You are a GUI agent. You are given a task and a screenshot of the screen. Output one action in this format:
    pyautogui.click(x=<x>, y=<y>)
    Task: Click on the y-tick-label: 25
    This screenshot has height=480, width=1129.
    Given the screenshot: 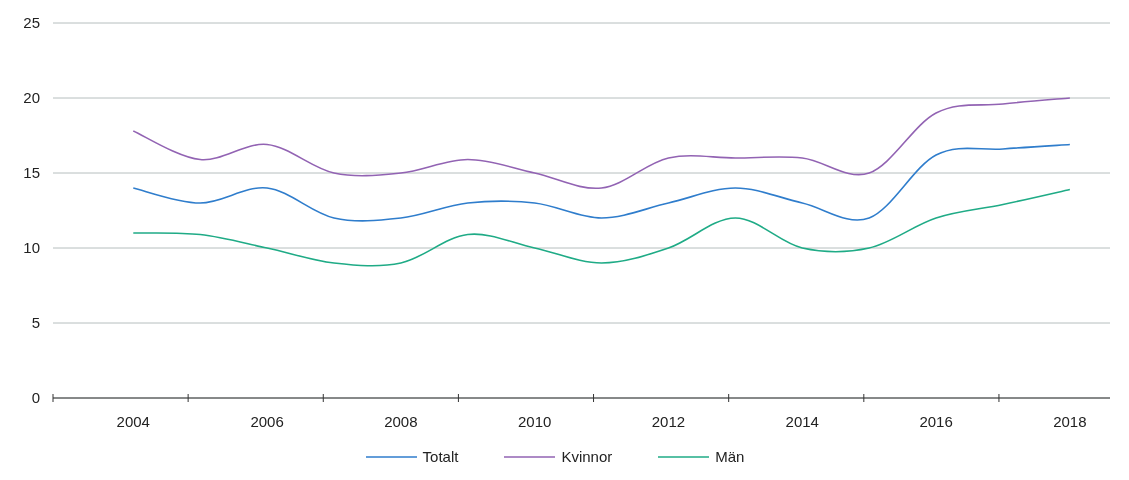 What is the action you would take?
    pyautogui.click(x=31, y=23)
    